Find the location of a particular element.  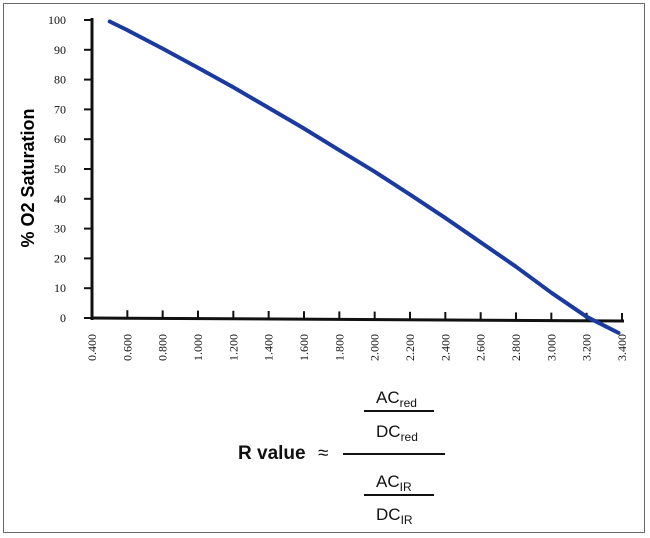

x-tick-label: 2.600 is located at coordinates (481, 347).